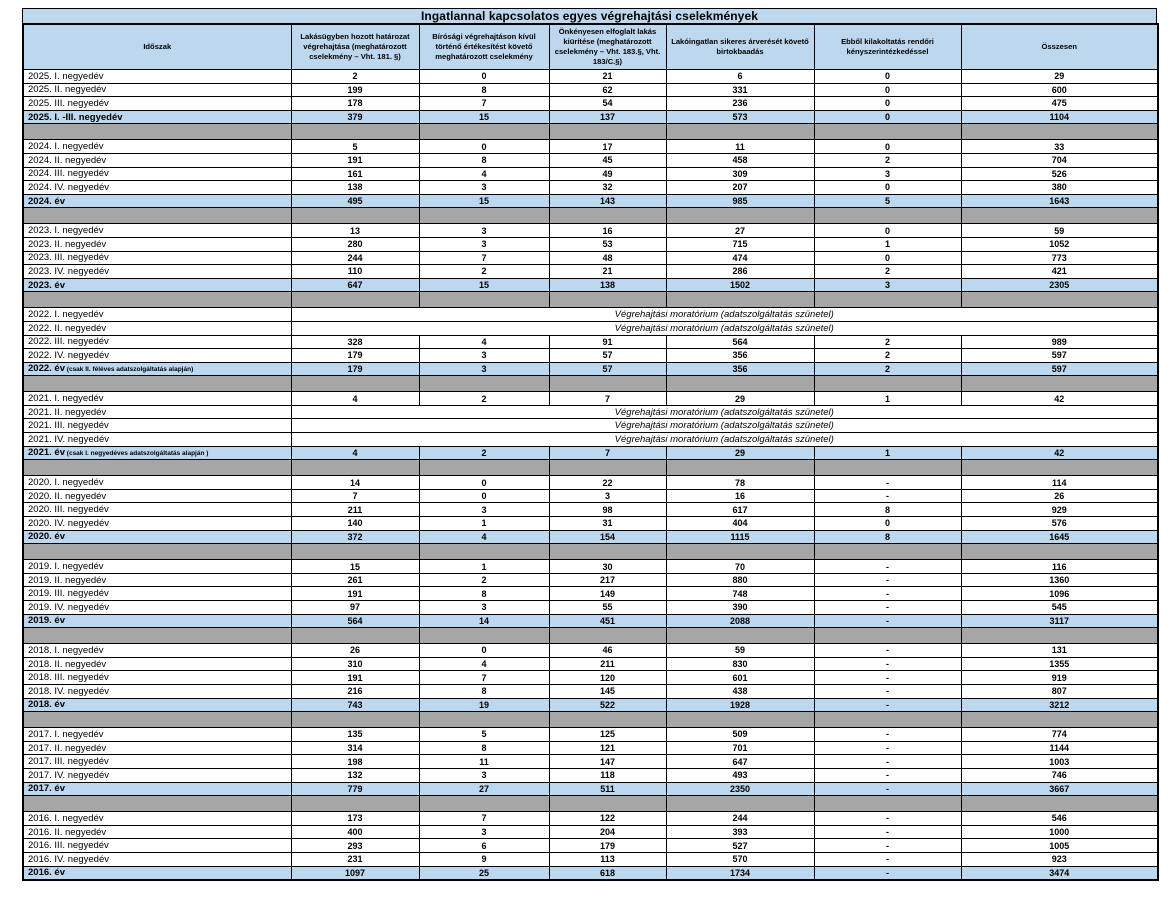 This screenshot has width=1170, height=915. I want to click on value-cell: 779, so click(355, 789).